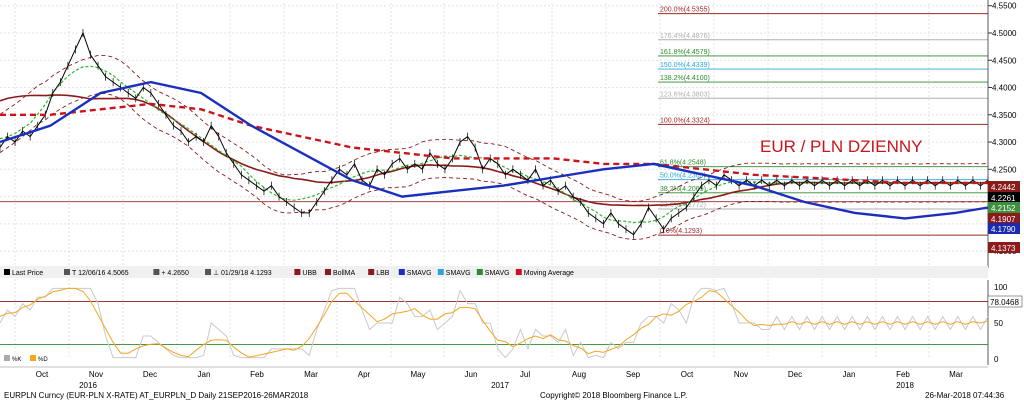 The width and height of the screenshot is (1024, 401). What do you see at coordinates (1004, 6) in the screenshot?
I see `y-tick-label: 4.5500` at bounding box center [1004, 6].